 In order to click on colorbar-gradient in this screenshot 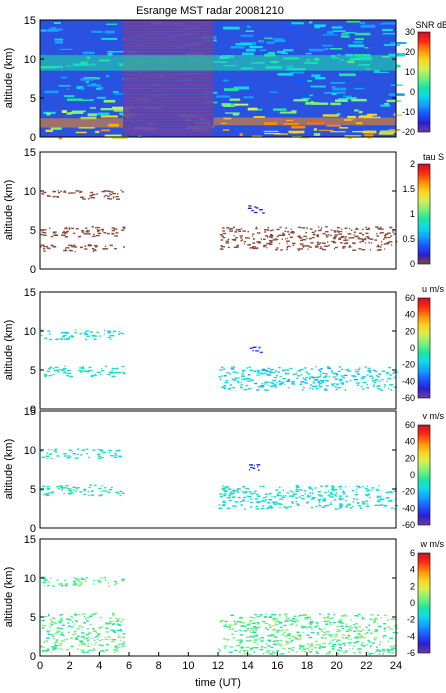, I will do `click(424, 214)`.